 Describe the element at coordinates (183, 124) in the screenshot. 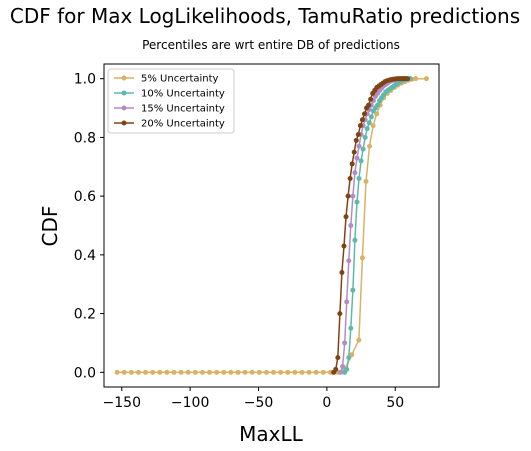

I see `legend-label-4: 20% Uncertainty` at that location.